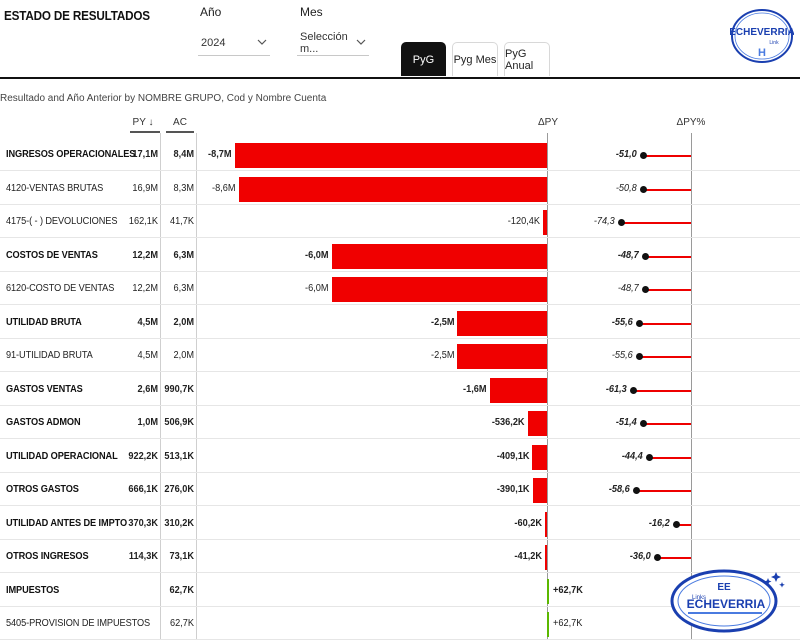 Image resolution: width=800 pixels, height=640 pixels. What do you see at coordinates (77, 15) in the screenshot?
I see `page-title: ESTADO DE RESULTADOS` at bounding box center [77, 15].